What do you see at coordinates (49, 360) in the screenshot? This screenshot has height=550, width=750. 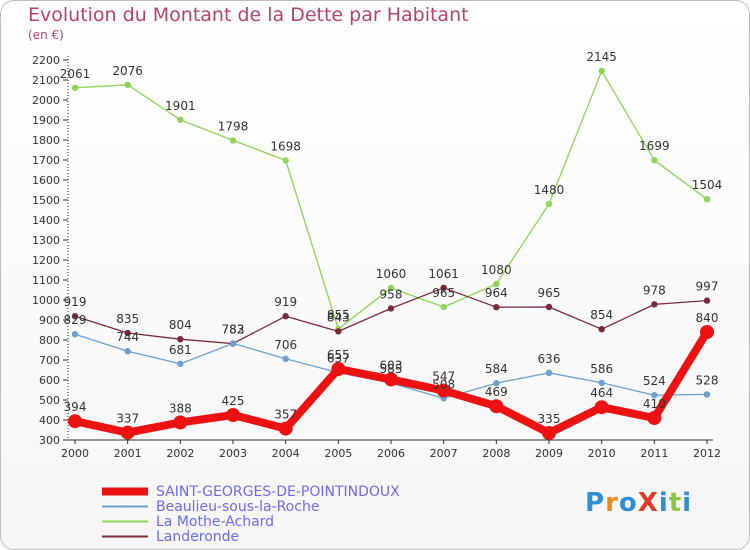 I see `y-tick-label: 700` at bounding box center [49, 360].